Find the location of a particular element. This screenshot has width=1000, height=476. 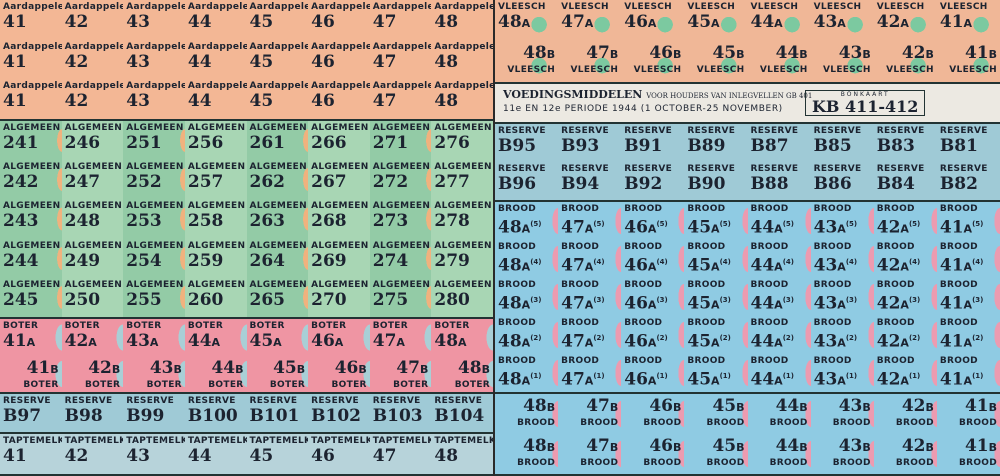

brood-coupon-a: BROOD 48A(5) is located at coordinates (527, 221).